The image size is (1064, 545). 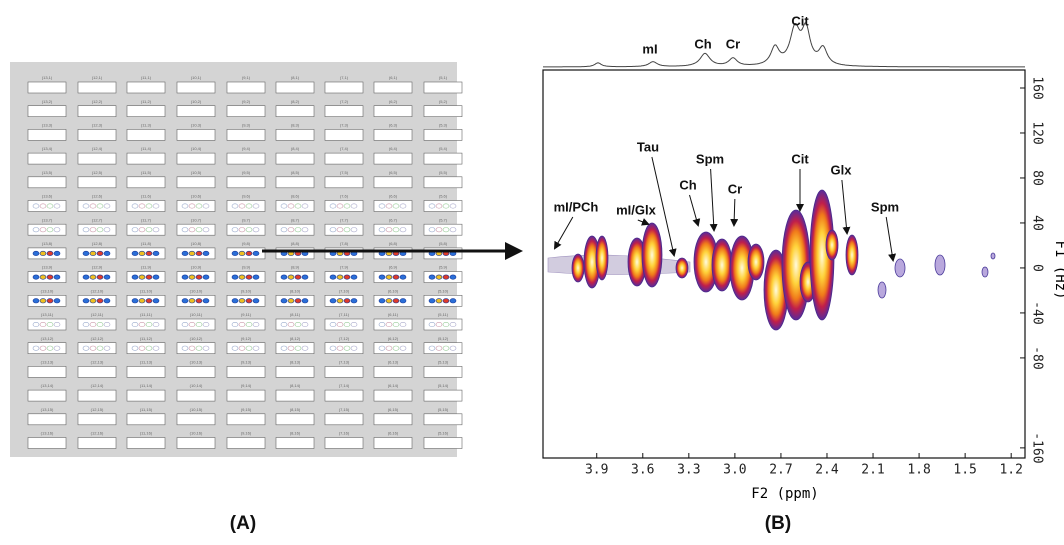 I want to click on cell-label: (6,4), so click(x=393, y=148).